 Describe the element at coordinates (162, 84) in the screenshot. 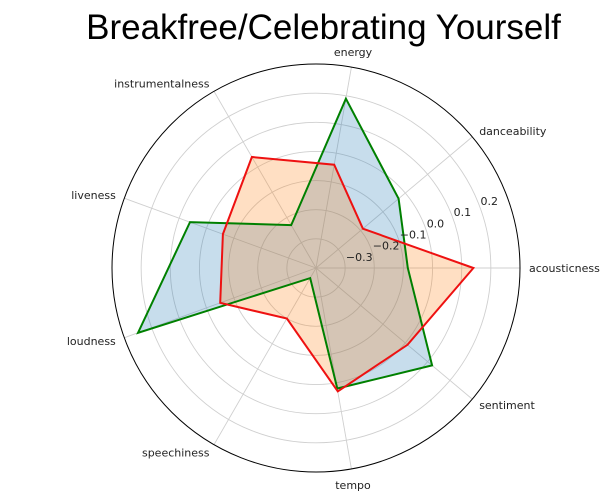

I see `axis-label-instrumentalness: instrumentalness` at that location.